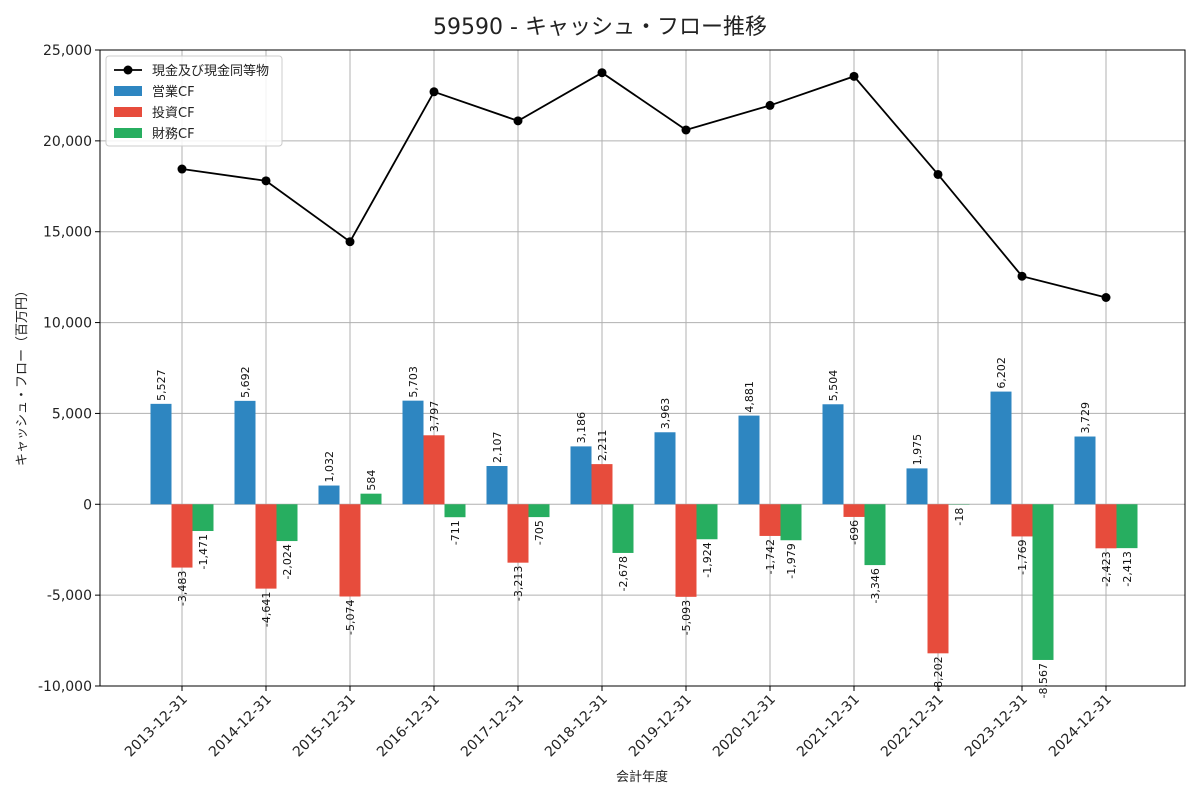 The width and height of the screenshot is (1200, 800). Describe the element at coordinates (917, 450) in the screenshot. I see `bar-value-label: 1,975` at that location.